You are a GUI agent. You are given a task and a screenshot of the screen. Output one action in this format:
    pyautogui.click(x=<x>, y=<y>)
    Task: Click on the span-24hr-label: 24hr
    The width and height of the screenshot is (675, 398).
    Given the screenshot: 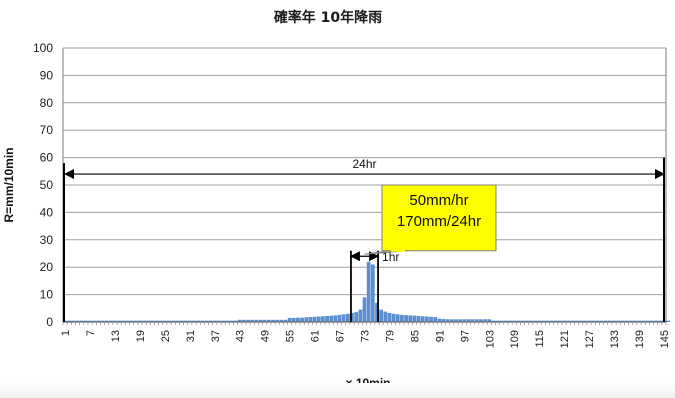 What is the action you would take?
    pyautogui.click(x=364, y=164)
    